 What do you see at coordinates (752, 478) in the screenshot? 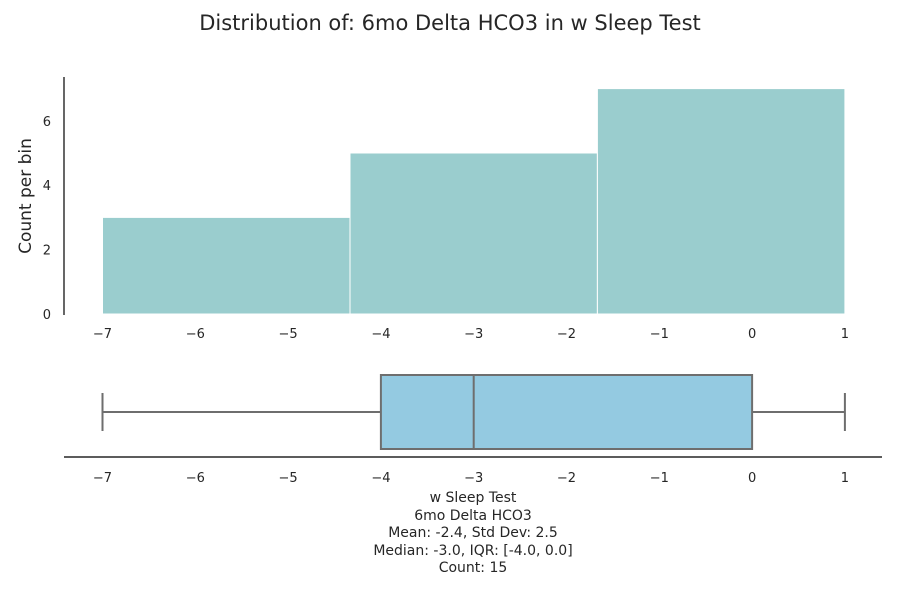
I see `boxplot-x-tick-label: 0` at bounding box center [752, 478].